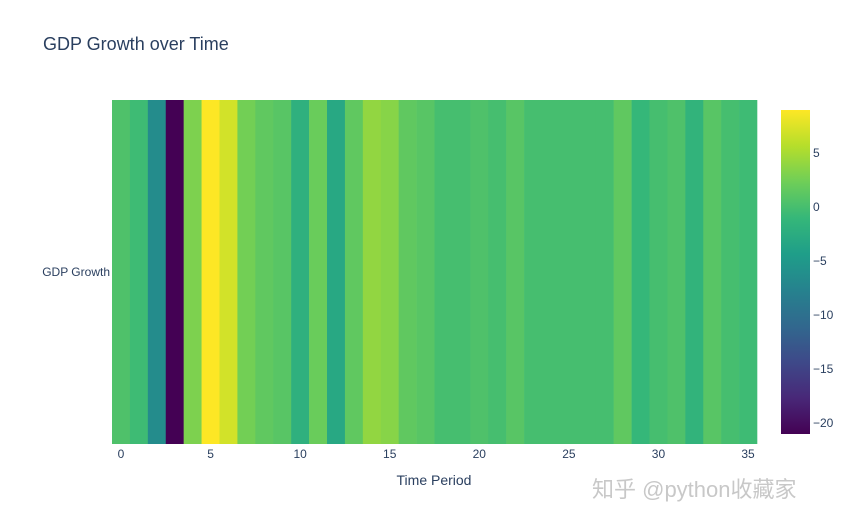  I want to click on colorbar-tick-label: −5, so click(820, 261).